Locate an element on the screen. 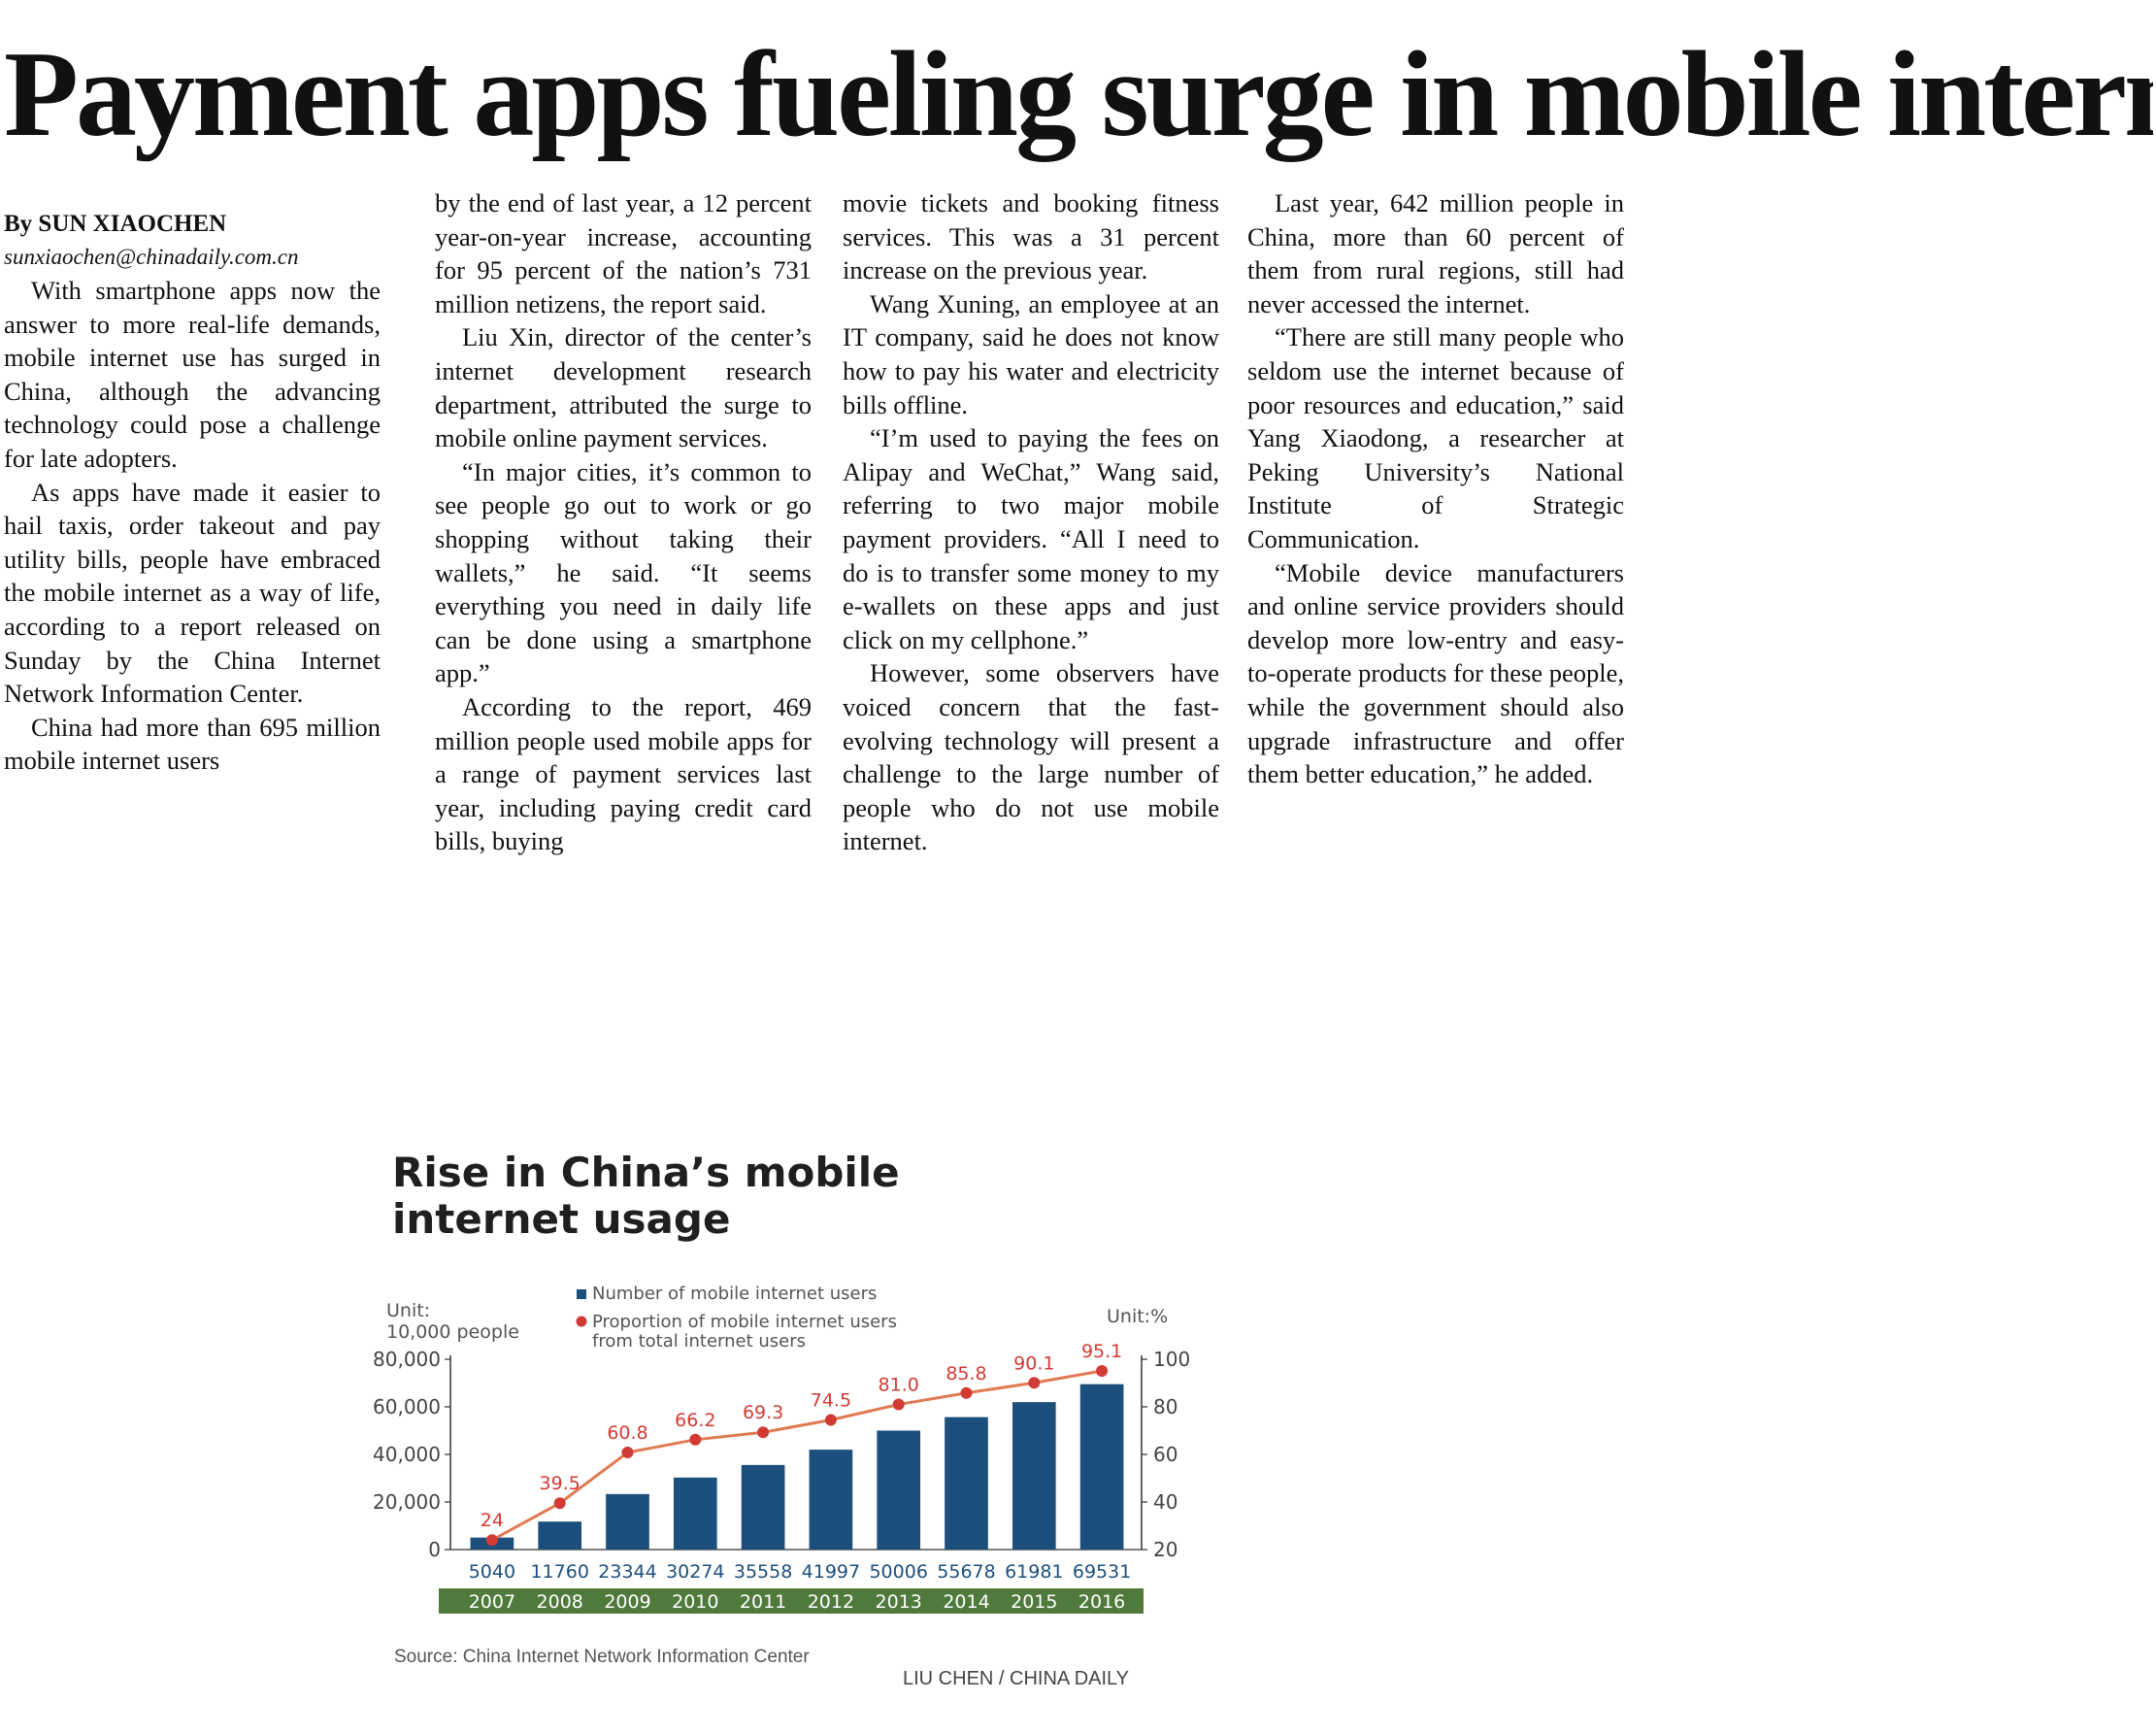  bar-2008 is located at coordinates (560, 1536).